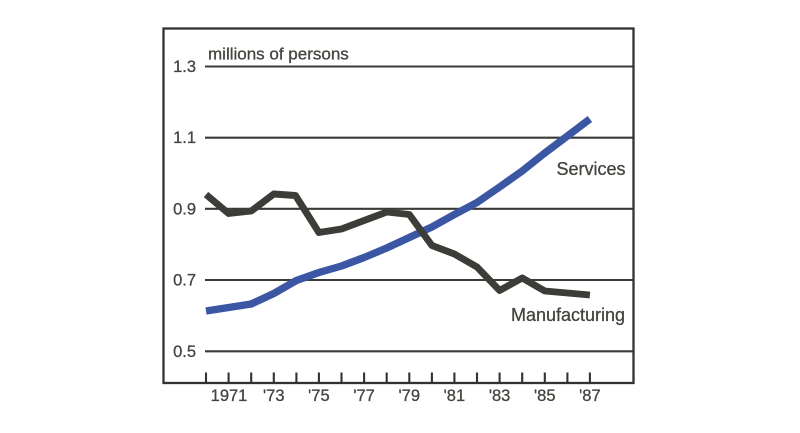 The height and width of the screenshot is (433, 800). I want to click on svg-text: 0.7, so click(184, 281).